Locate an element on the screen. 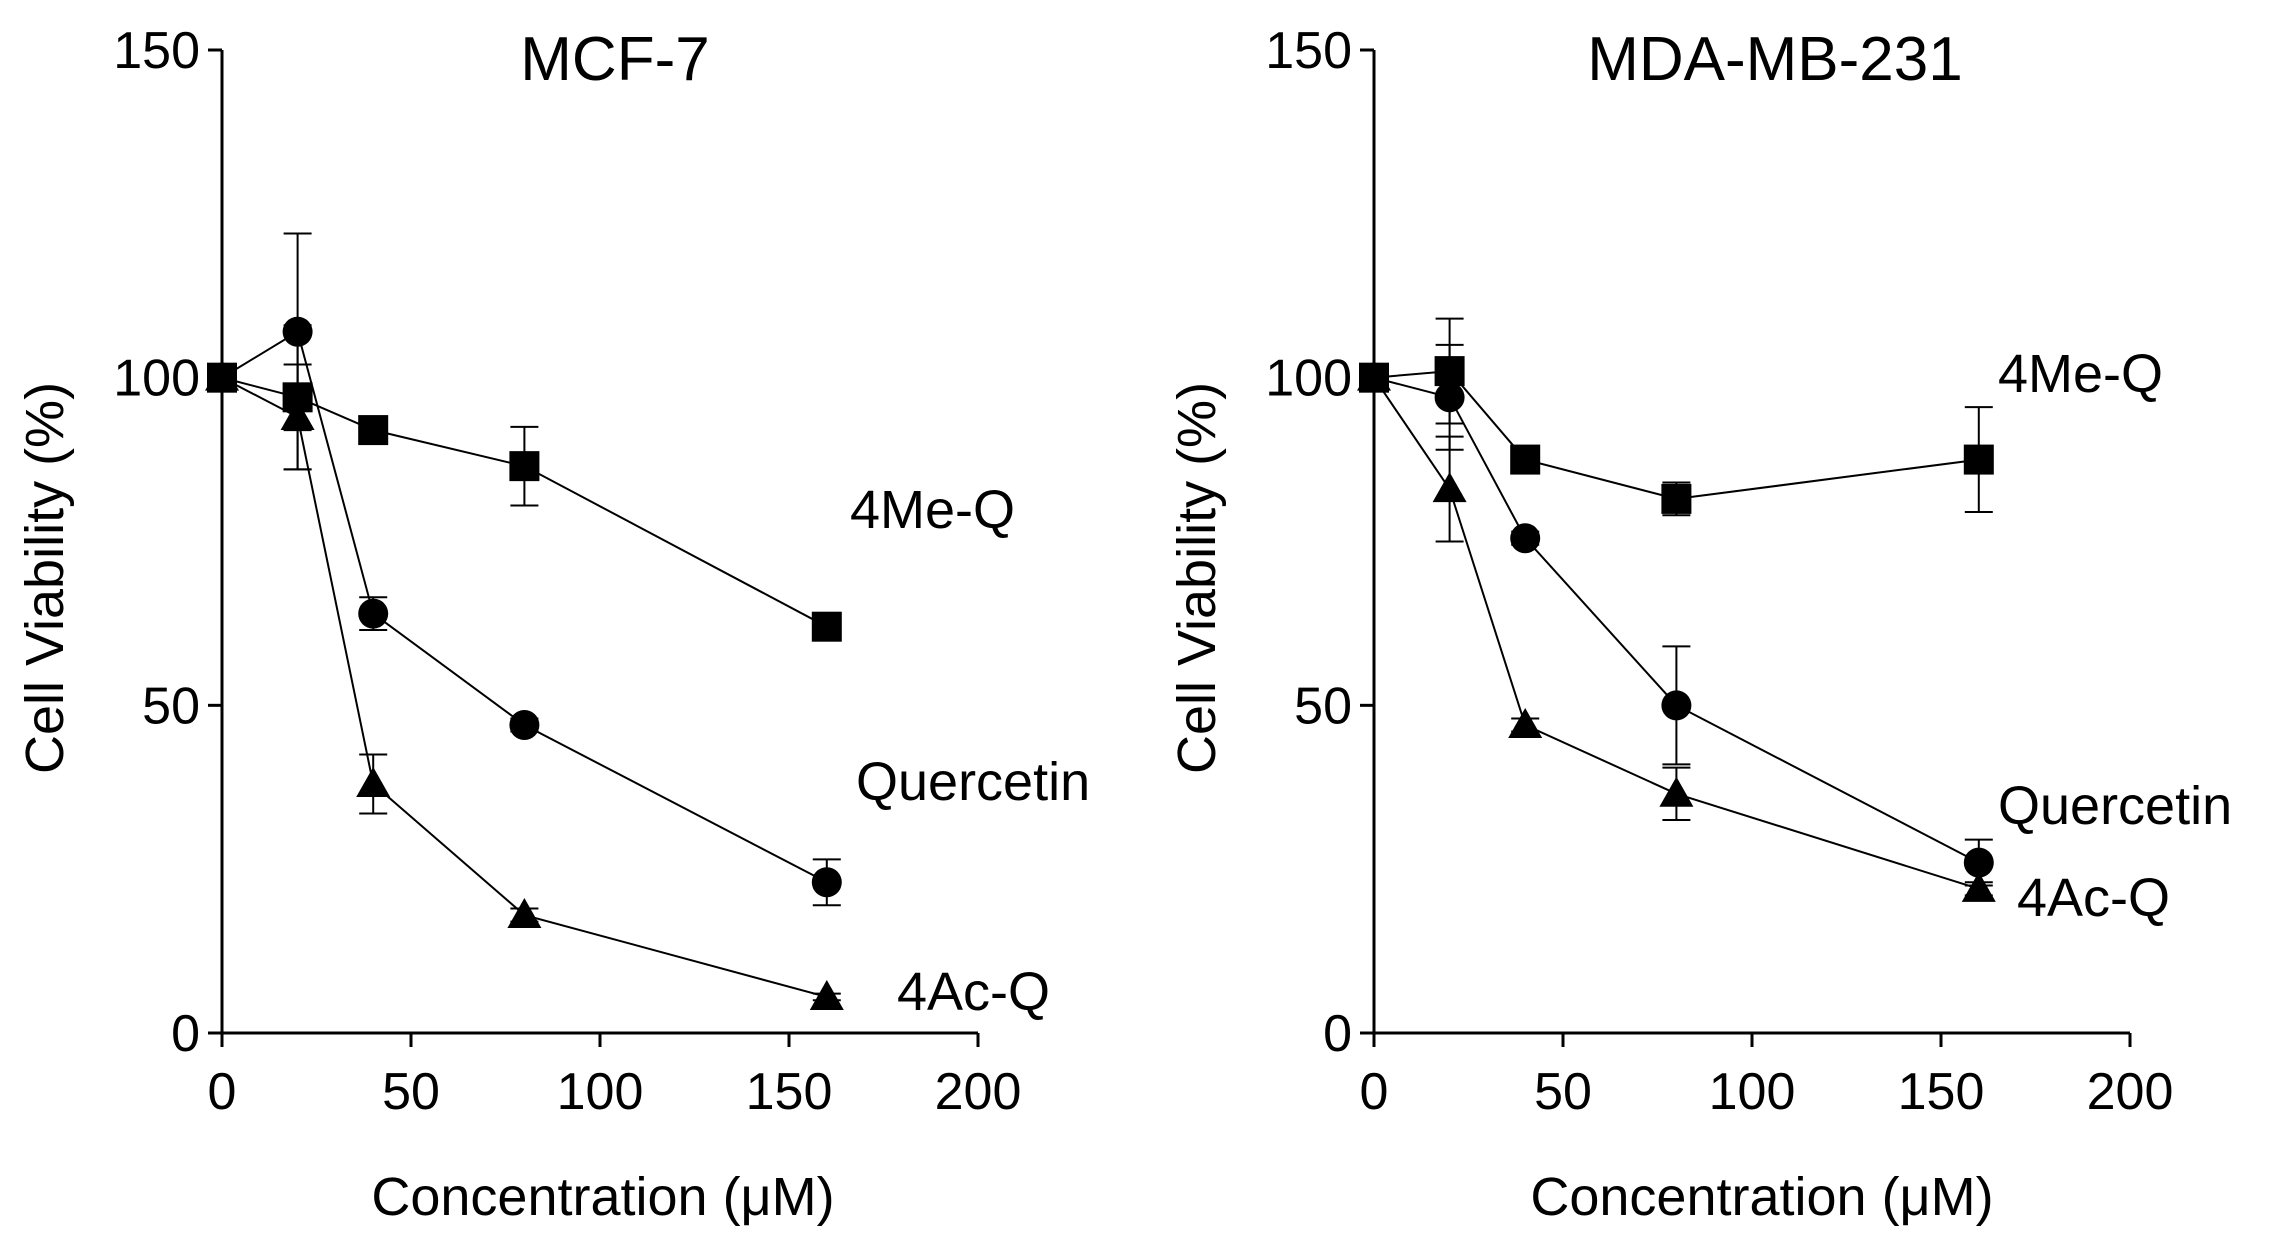  series-line-4me-q is located at coordinates (1676, 435).